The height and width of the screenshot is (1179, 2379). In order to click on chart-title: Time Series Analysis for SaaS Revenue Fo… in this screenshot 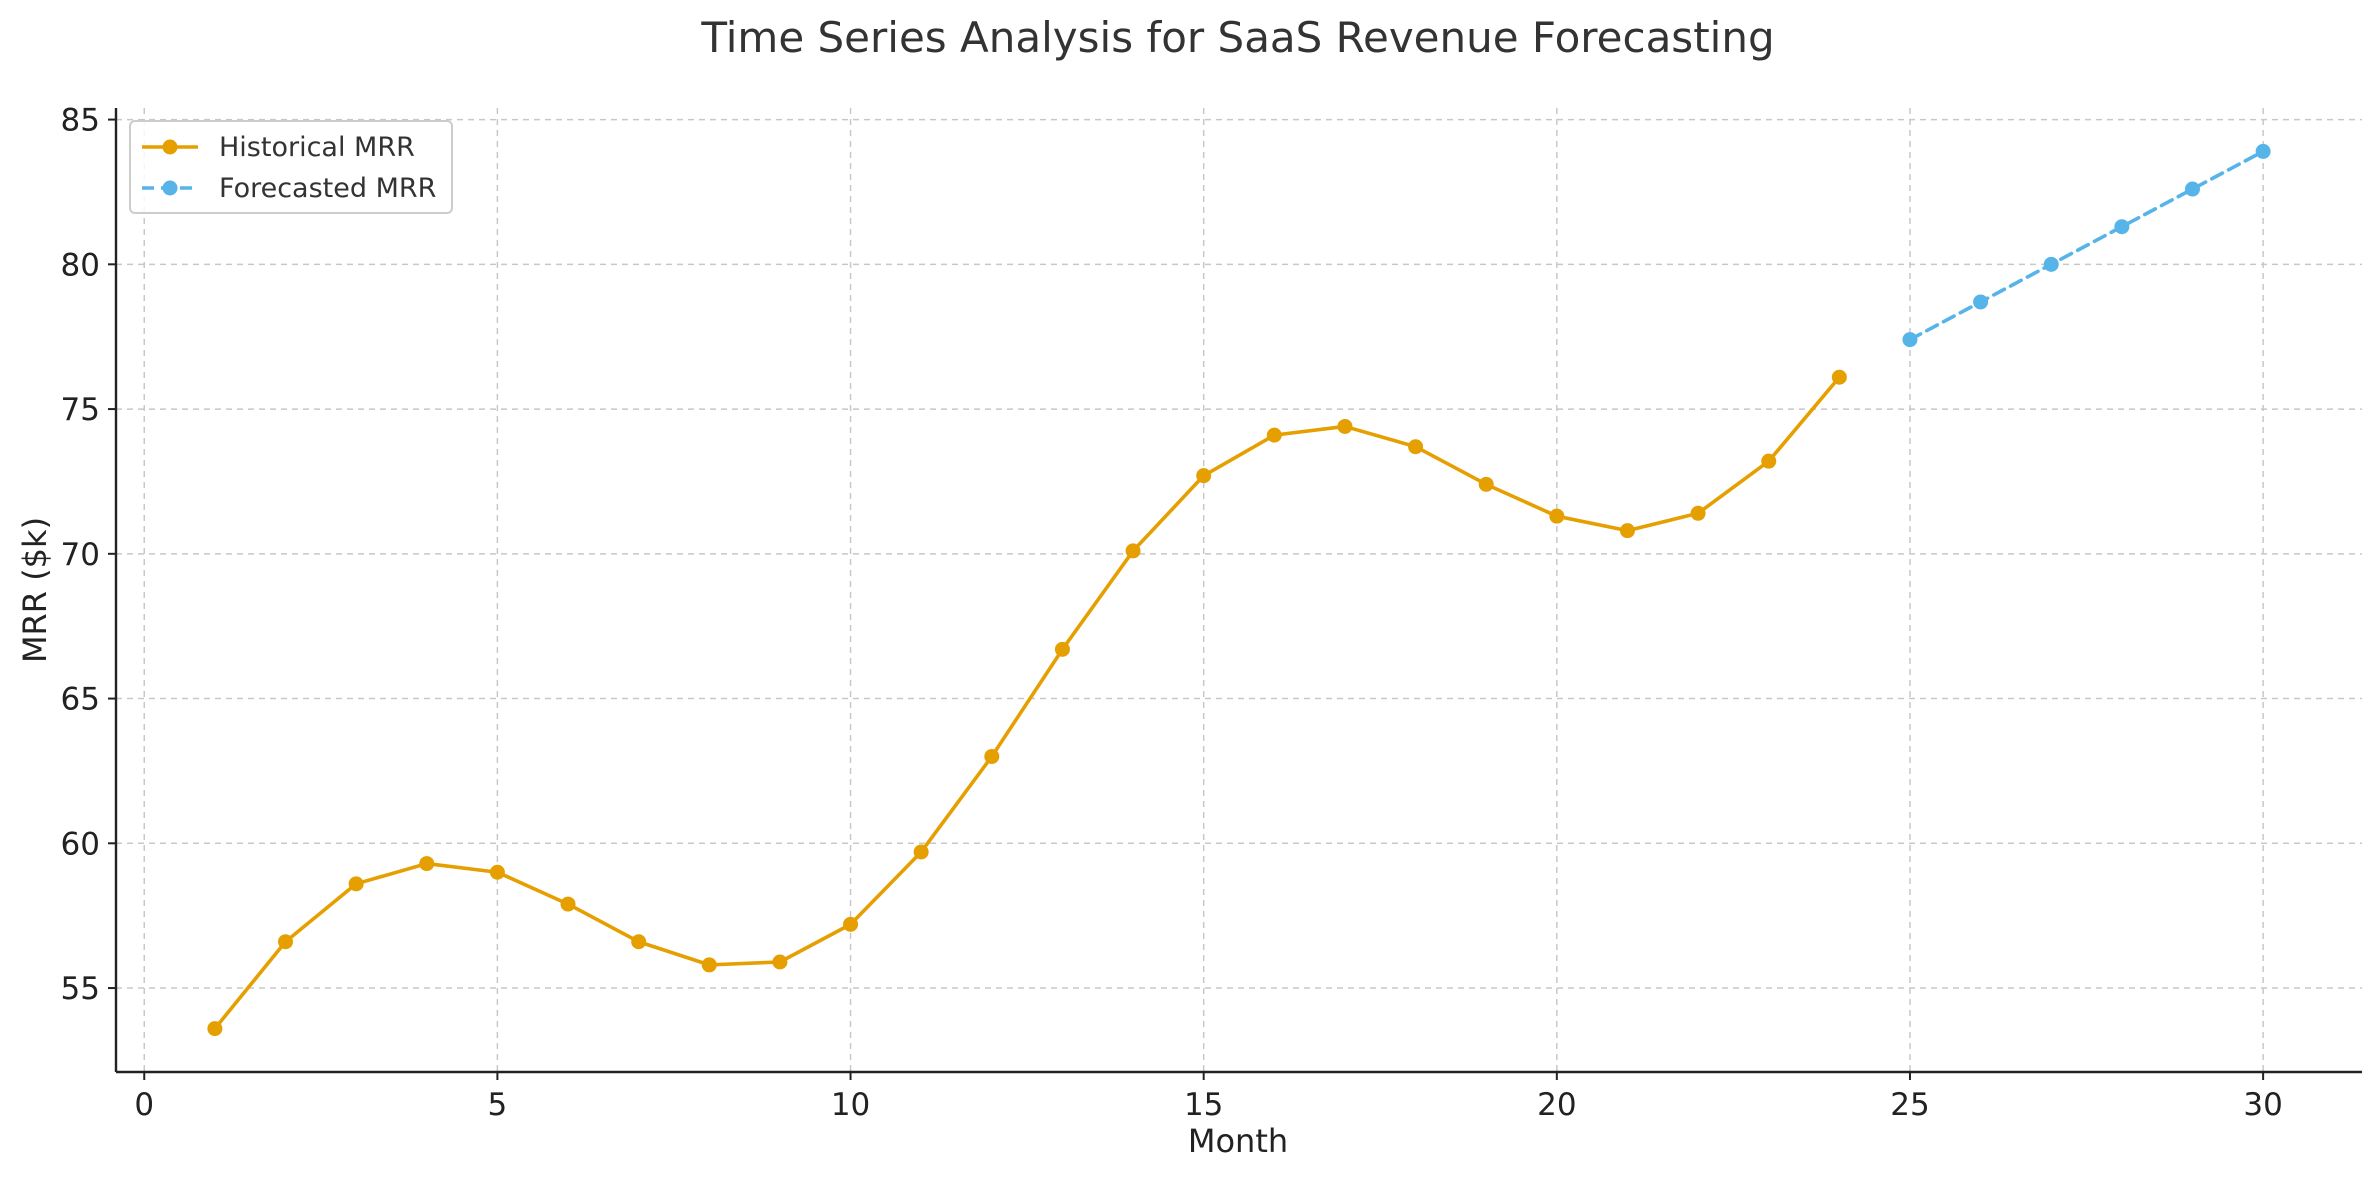, I will do `click(1237, 37)`.